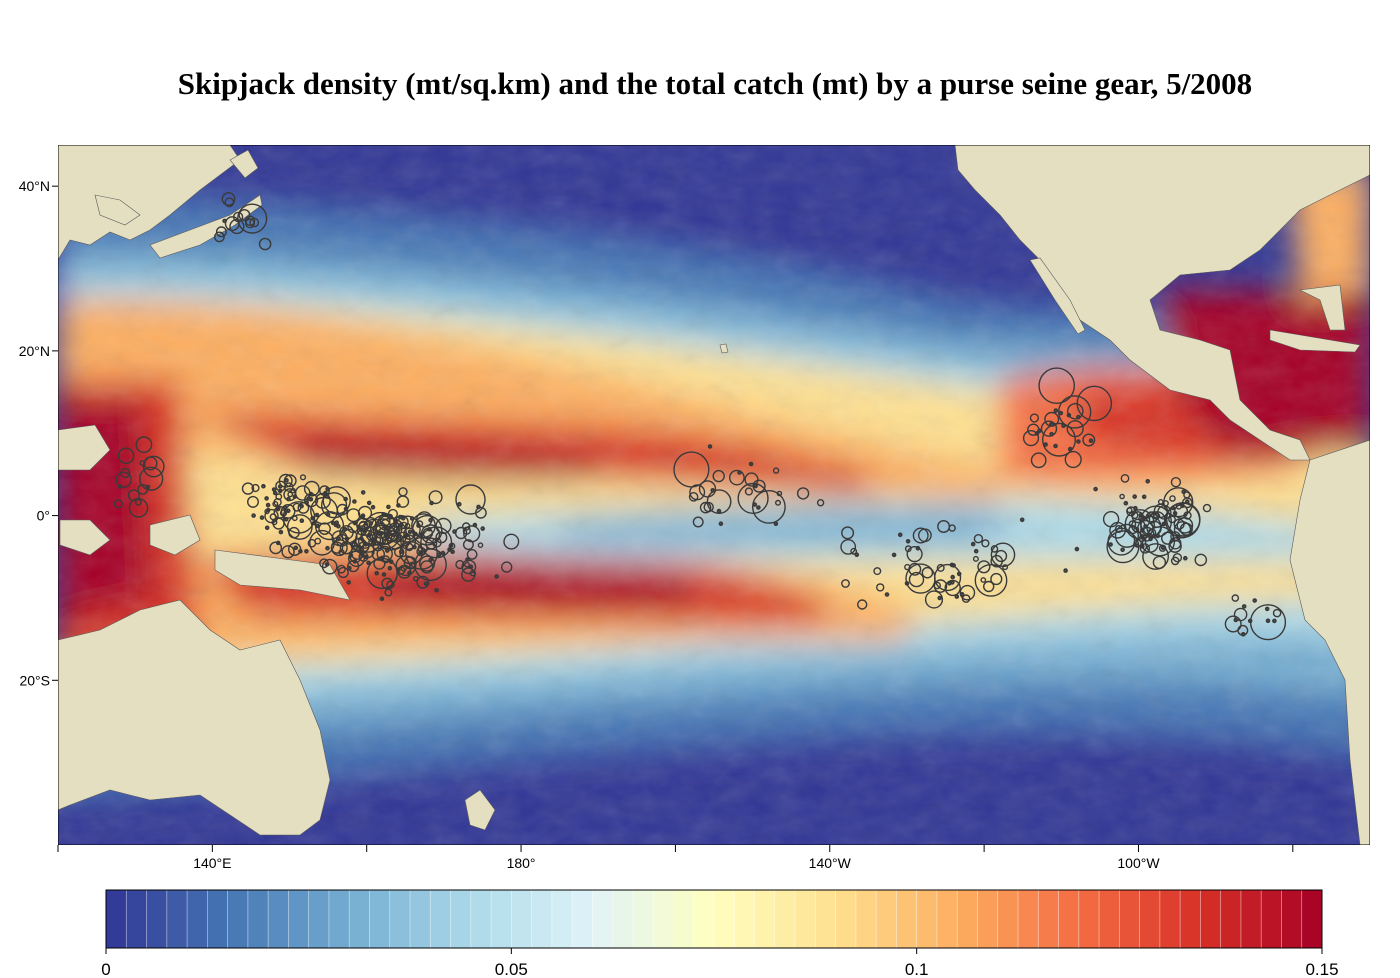 The width and height of the screenshot is (1400, 978). I want to click on lon-tick-label: 140°E, so click(212, 863).